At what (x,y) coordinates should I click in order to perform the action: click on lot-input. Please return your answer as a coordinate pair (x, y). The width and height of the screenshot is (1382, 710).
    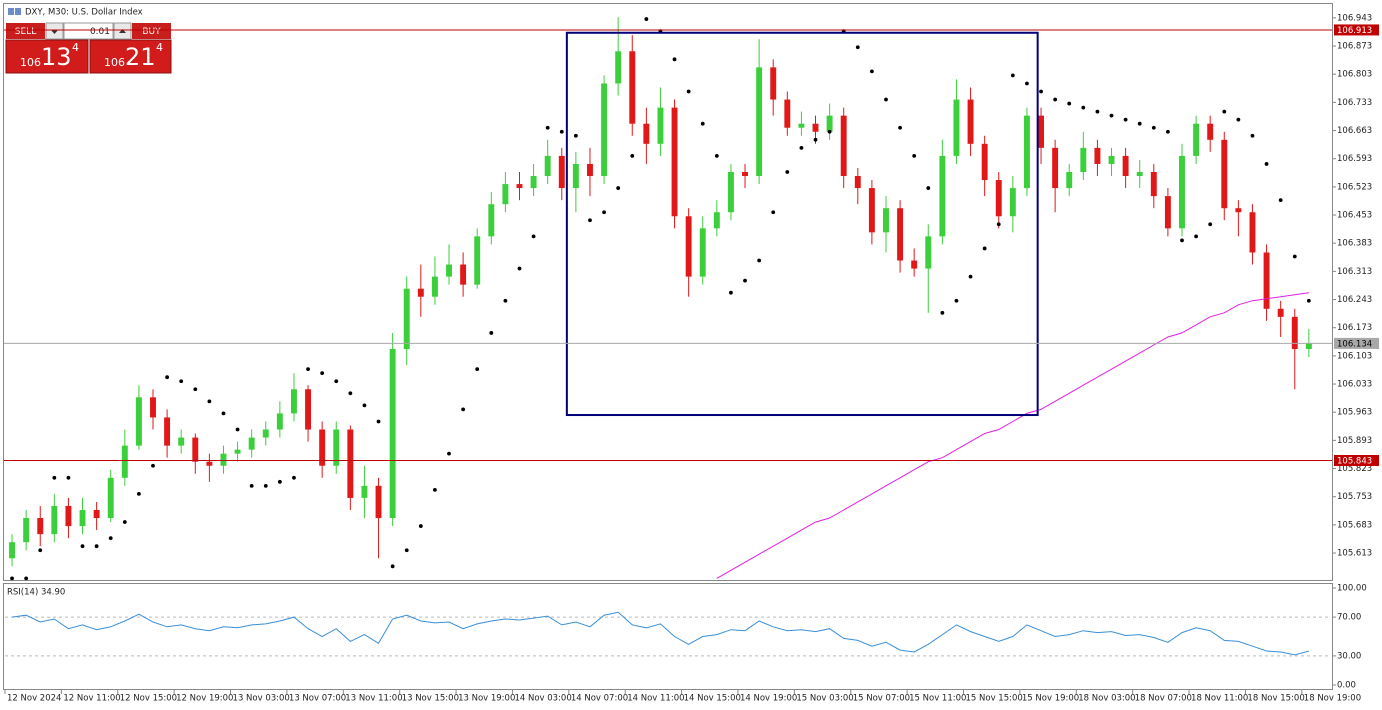
    Looking at the image, I should click on (88, 31).